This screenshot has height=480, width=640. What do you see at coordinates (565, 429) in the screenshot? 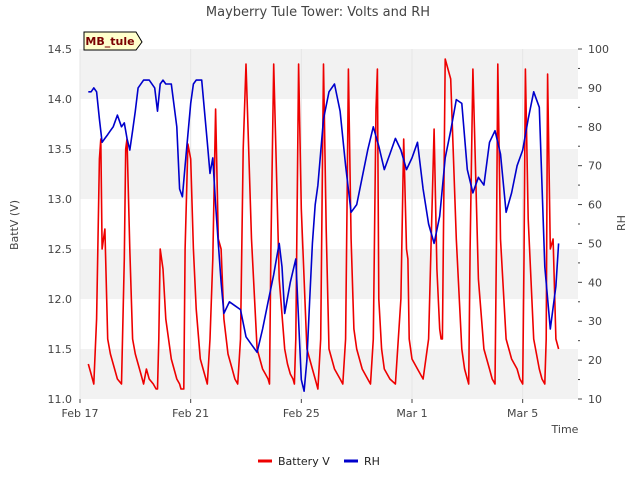
I see `x-axis-label: Time` at bounding box center [565, 429].